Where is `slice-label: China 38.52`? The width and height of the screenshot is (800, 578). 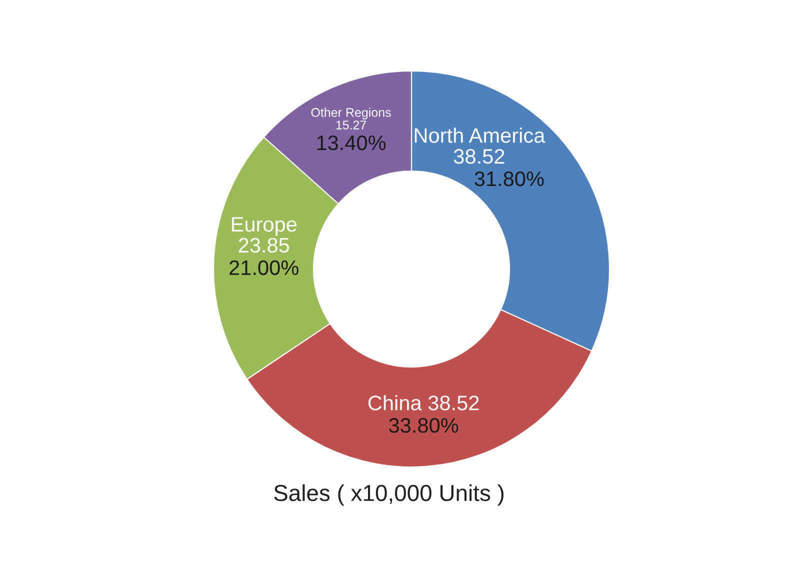 slice-label: China 38.52 is located at coordinates (423, 402).